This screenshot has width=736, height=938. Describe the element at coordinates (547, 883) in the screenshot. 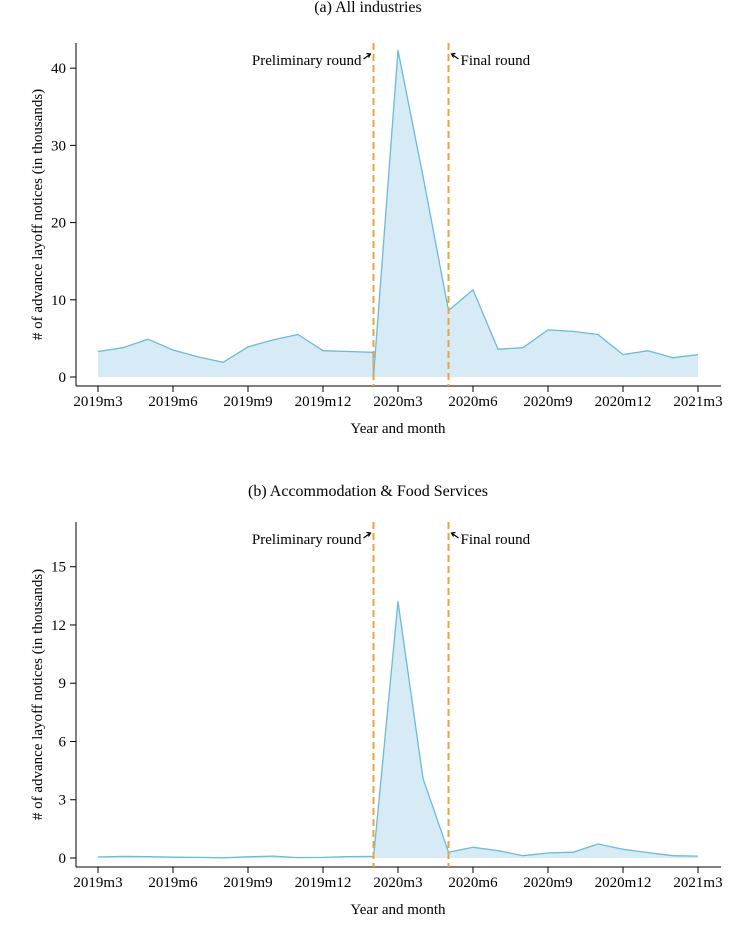

I see `panel-b-x-tick-label: 2020m9` at that location.